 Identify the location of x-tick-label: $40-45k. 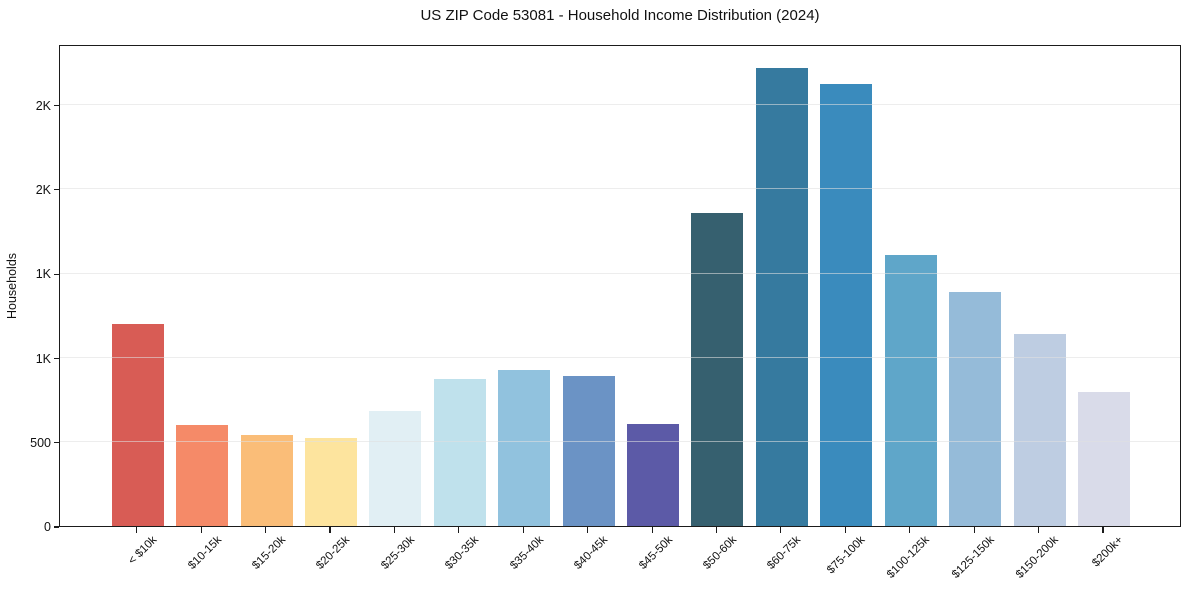
(591, 553).